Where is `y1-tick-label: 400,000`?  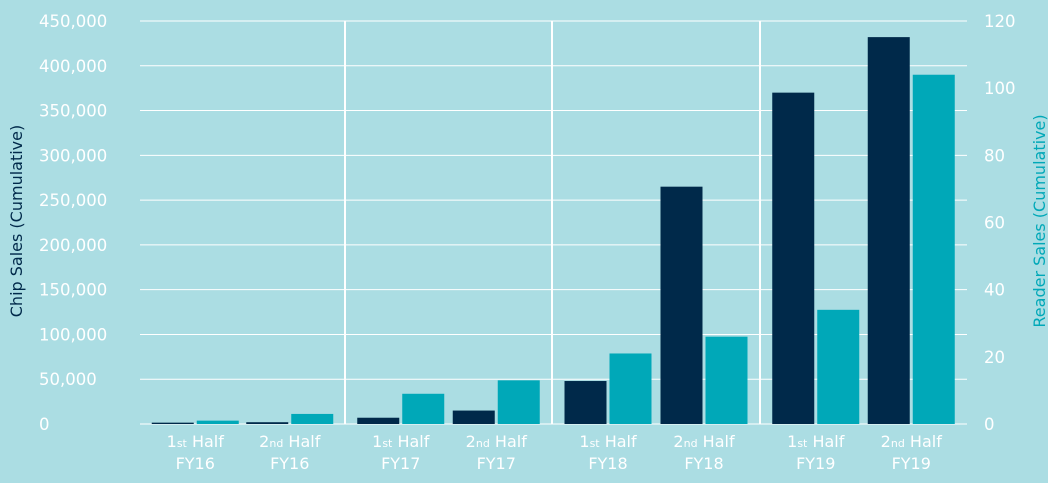 y1-tick-label: 400,000 is located at coordinates (73, 66).